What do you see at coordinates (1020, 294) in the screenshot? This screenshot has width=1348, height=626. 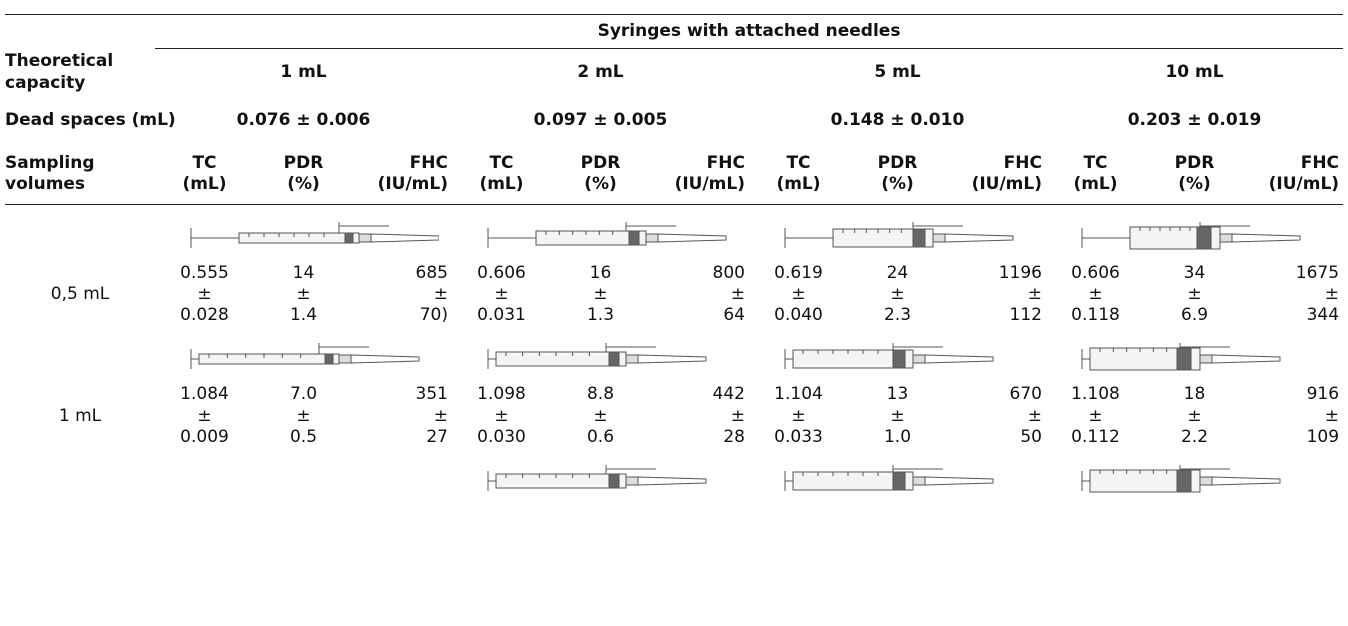 I see `data-cell-text: 1196 ± 112` at bounding box center [1020, 294].